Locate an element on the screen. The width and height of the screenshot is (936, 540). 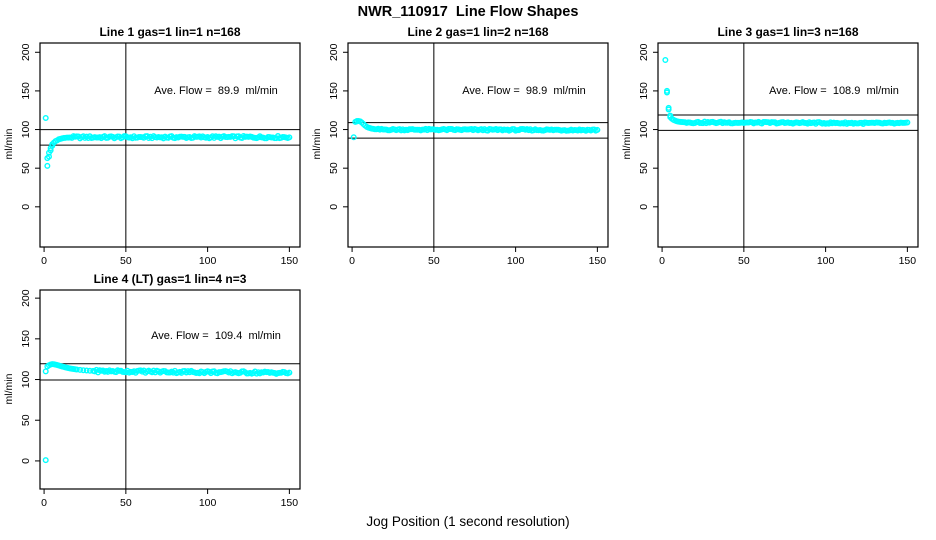
y-axis-label-line2: ml/min is located at coordinates (317, 144).